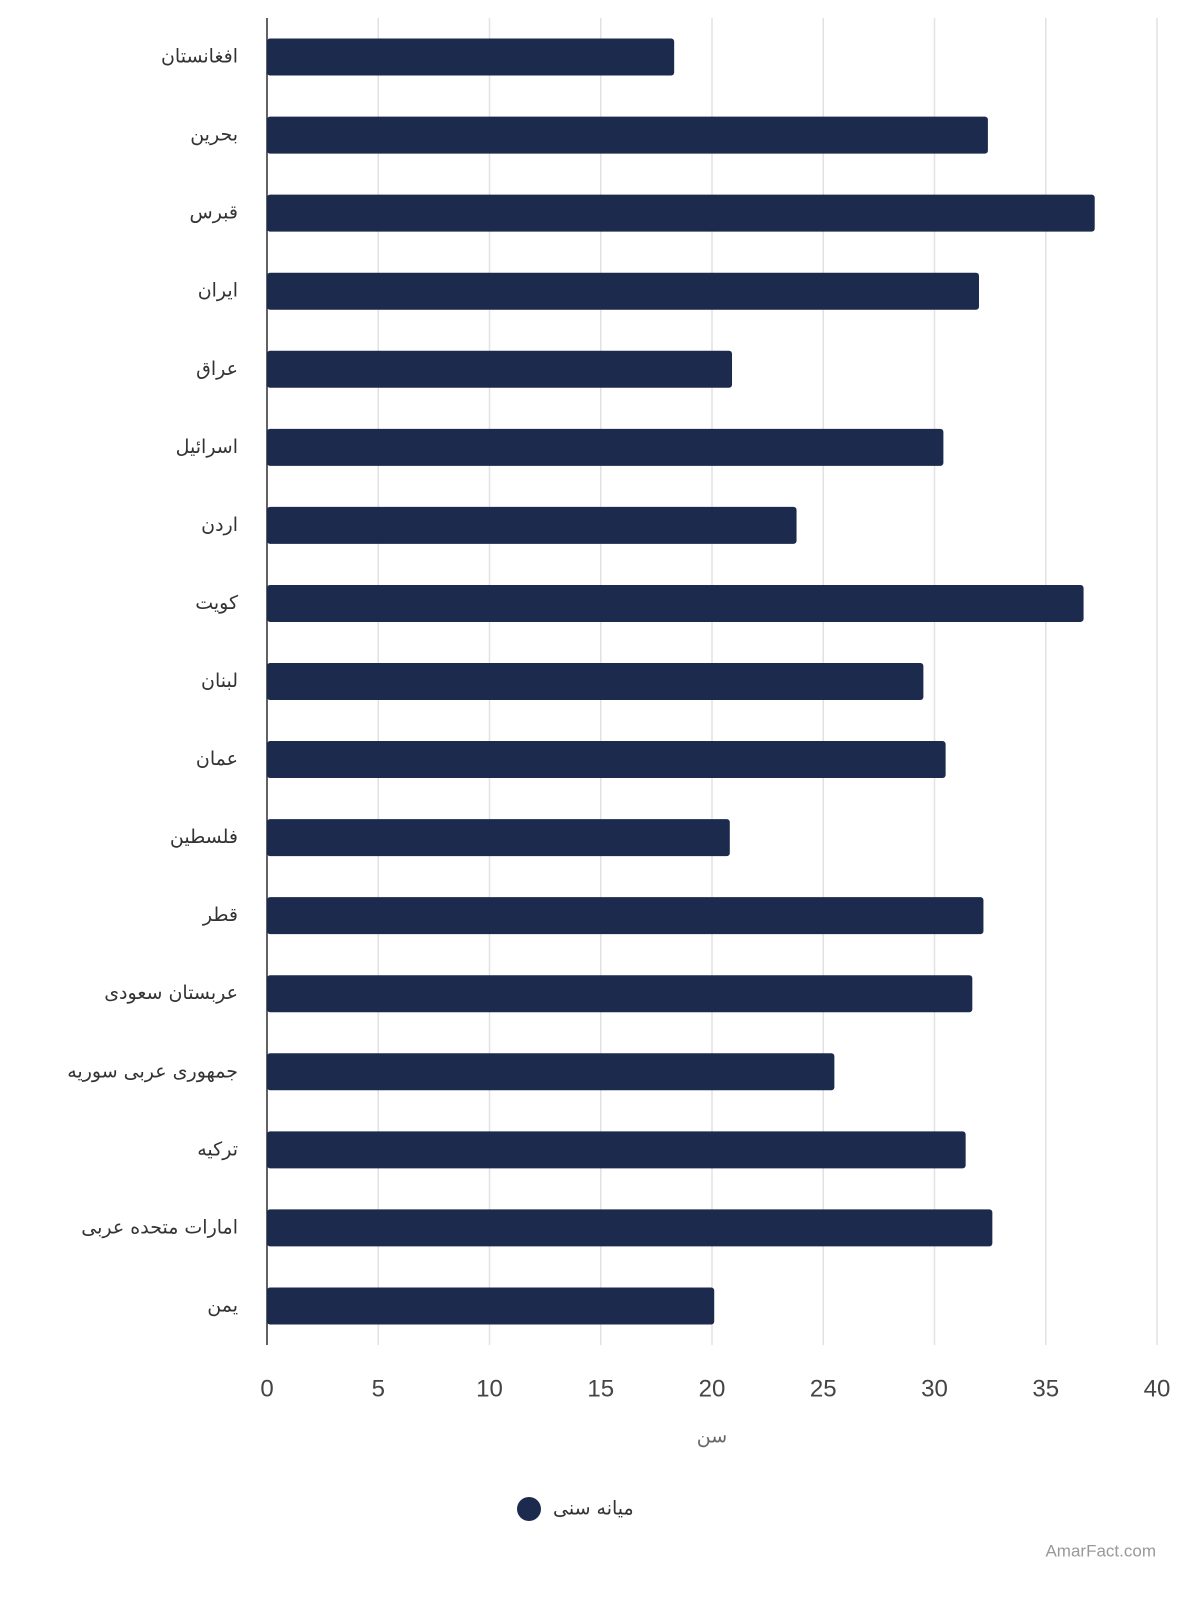  What do you see at coordinates (266, 1388) in the screenshot?
I see `x-tick-label: 0` at bounding box center [266, 1388].